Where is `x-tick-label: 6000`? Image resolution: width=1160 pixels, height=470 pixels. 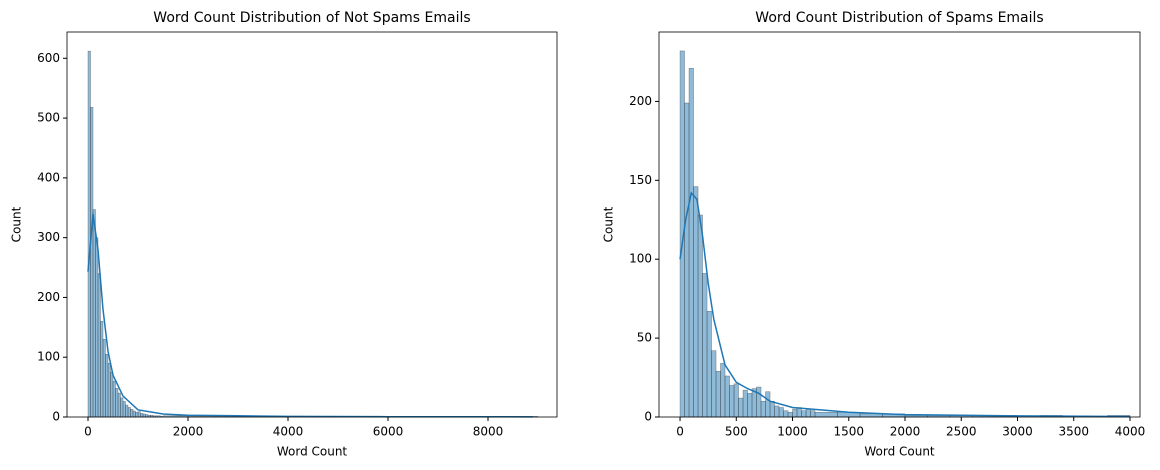
x-tick-label: 6000 is located at coordinates (388, 432).